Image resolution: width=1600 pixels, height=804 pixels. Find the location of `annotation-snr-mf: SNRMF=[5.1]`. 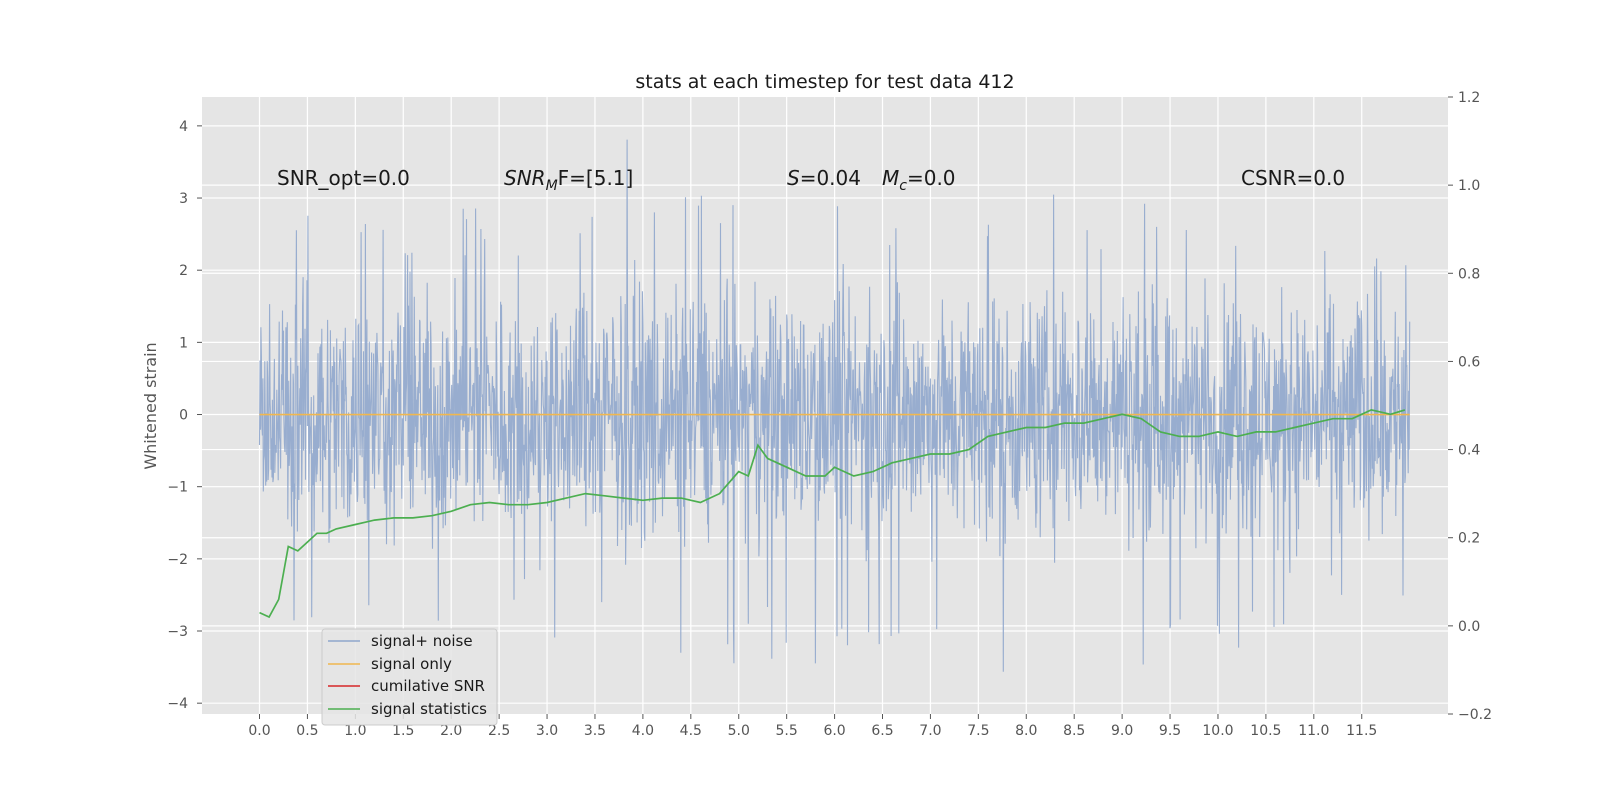

annotation-snr-mf: SNRMF=[5.1] is located at coordinates (568, 180).